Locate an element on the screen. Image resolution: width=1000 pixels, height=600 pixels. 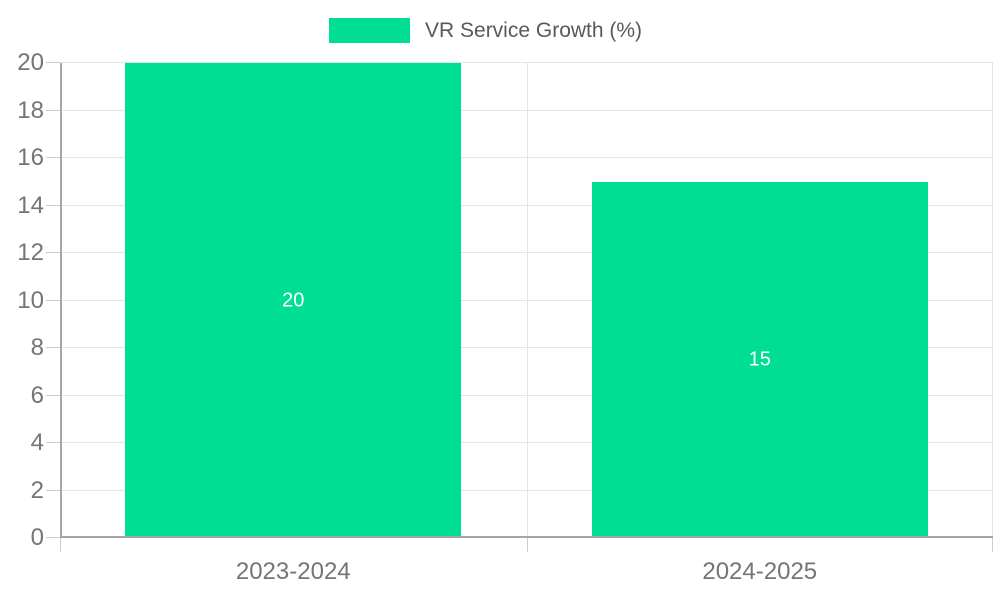
y-tick-label: 20 is located at coordinates (30, 62).